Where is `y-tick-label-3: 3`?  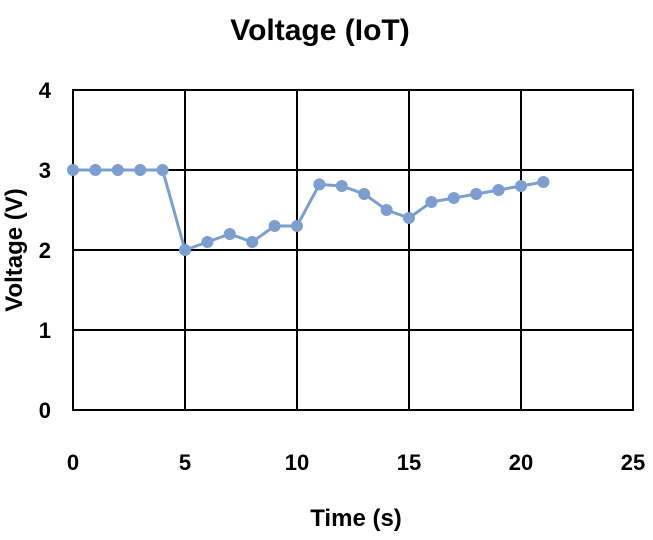 y-tick-label-3: 3 is located at coordinates (45, 170).